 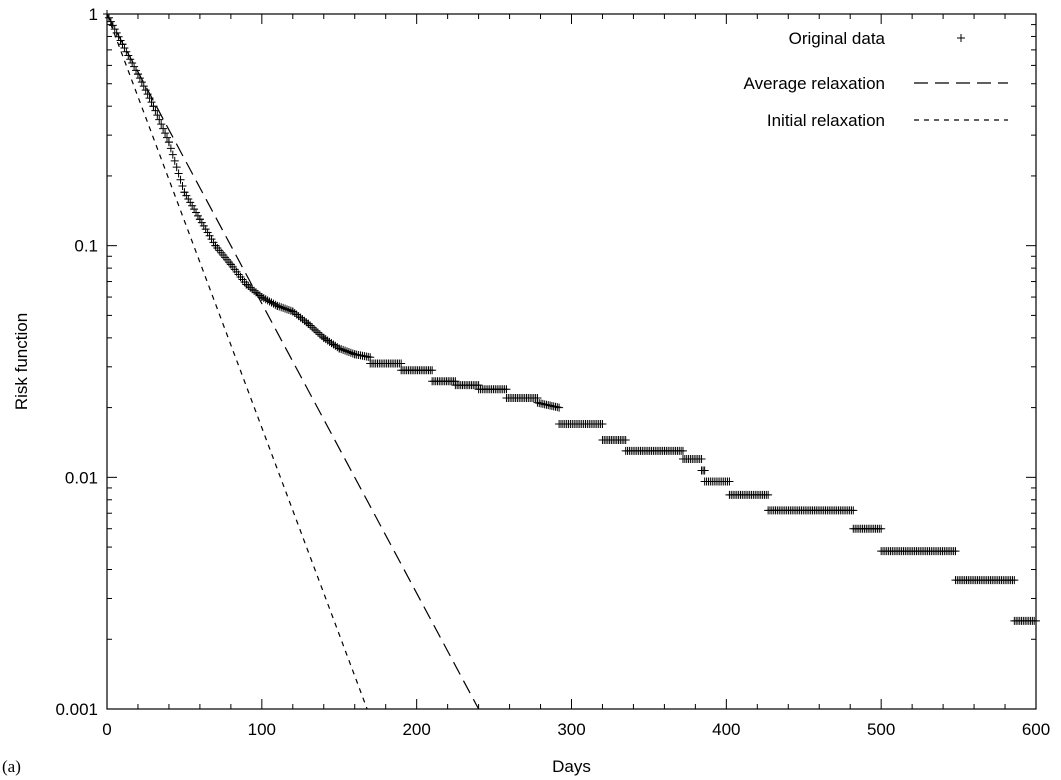 What do you see at coordinates (571, 729) in the screenshot?
I see `x-tick-label: 300` at bounding box center [571, 729].